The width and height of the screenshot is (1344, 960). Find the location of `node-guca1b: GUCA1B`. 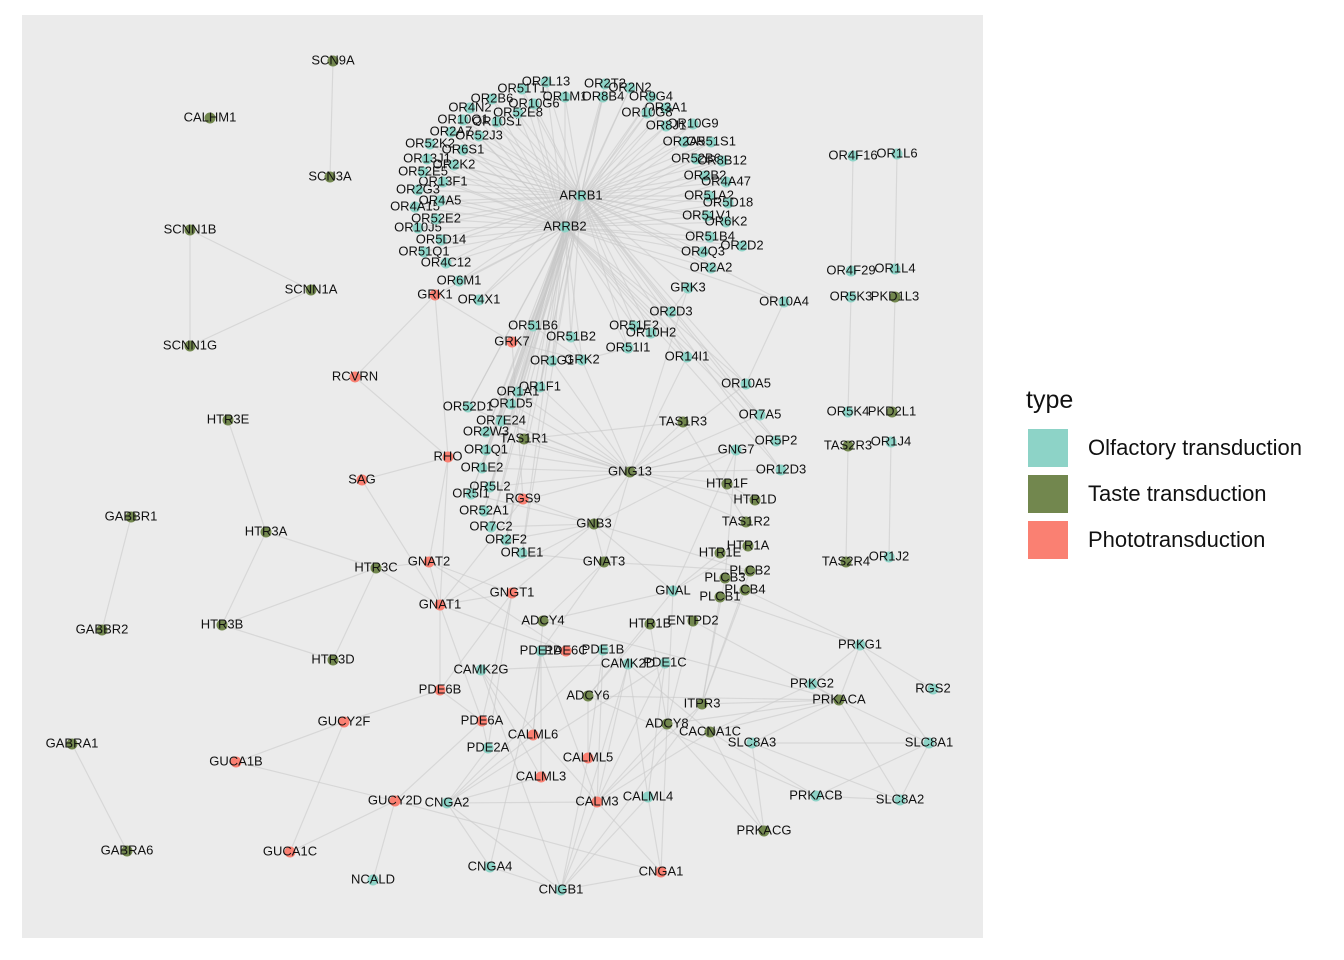

node-guca1b: GUCA1B is located at coordinates (235, 760).